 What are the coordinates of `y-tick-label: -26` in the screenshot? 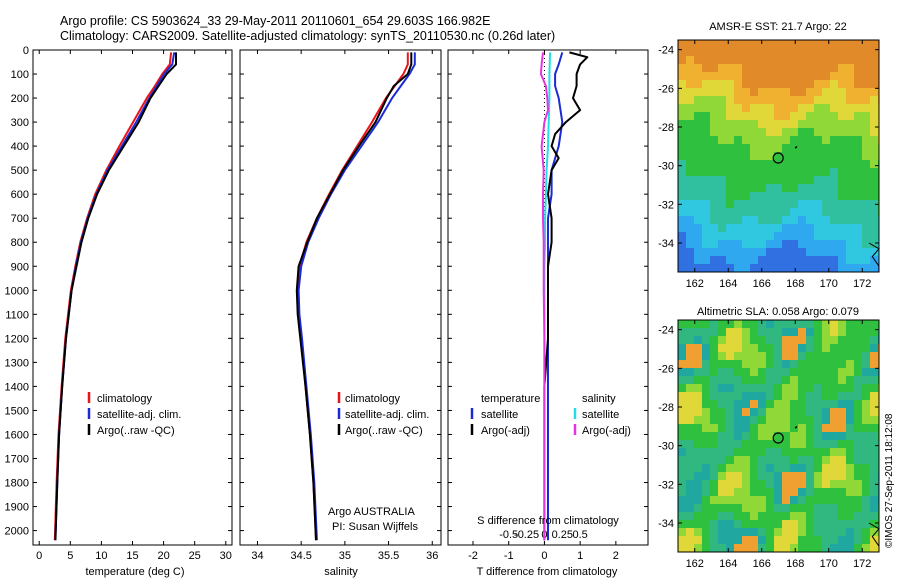 It's located at (666, 89).